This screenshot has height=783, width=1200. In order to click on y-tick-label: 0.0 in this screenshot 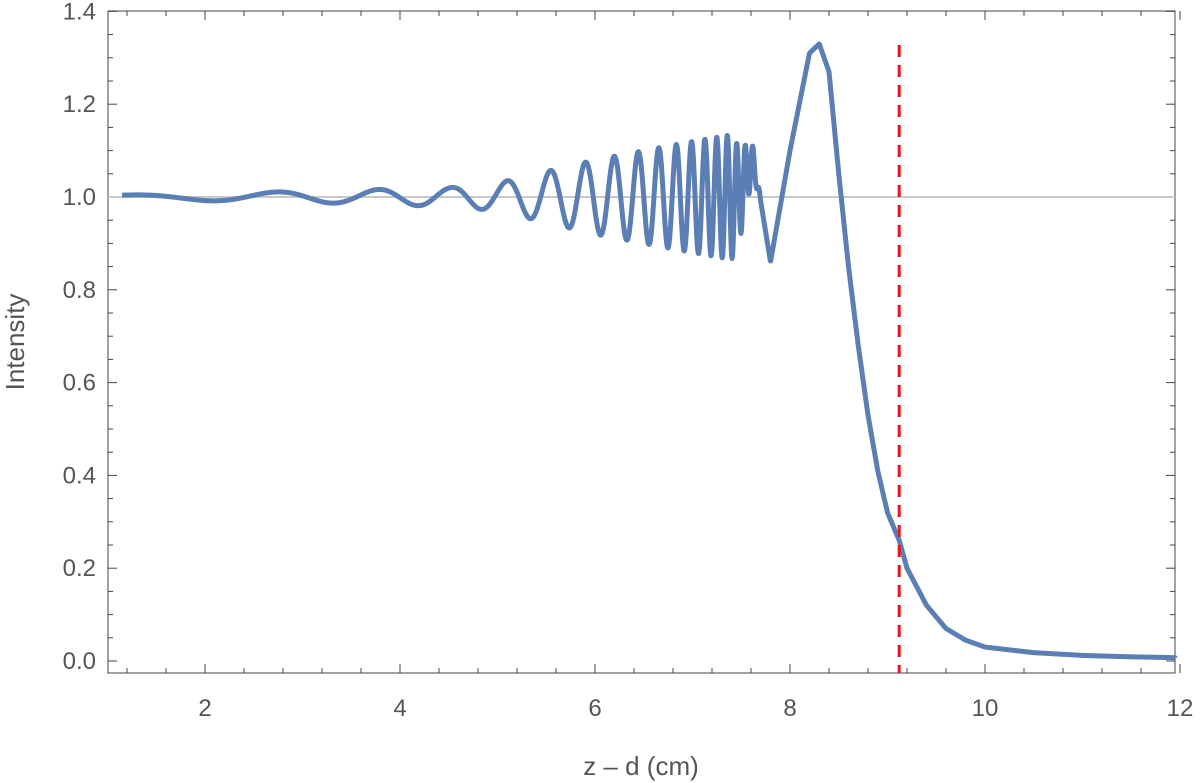, I will do `click(79, 661)`.